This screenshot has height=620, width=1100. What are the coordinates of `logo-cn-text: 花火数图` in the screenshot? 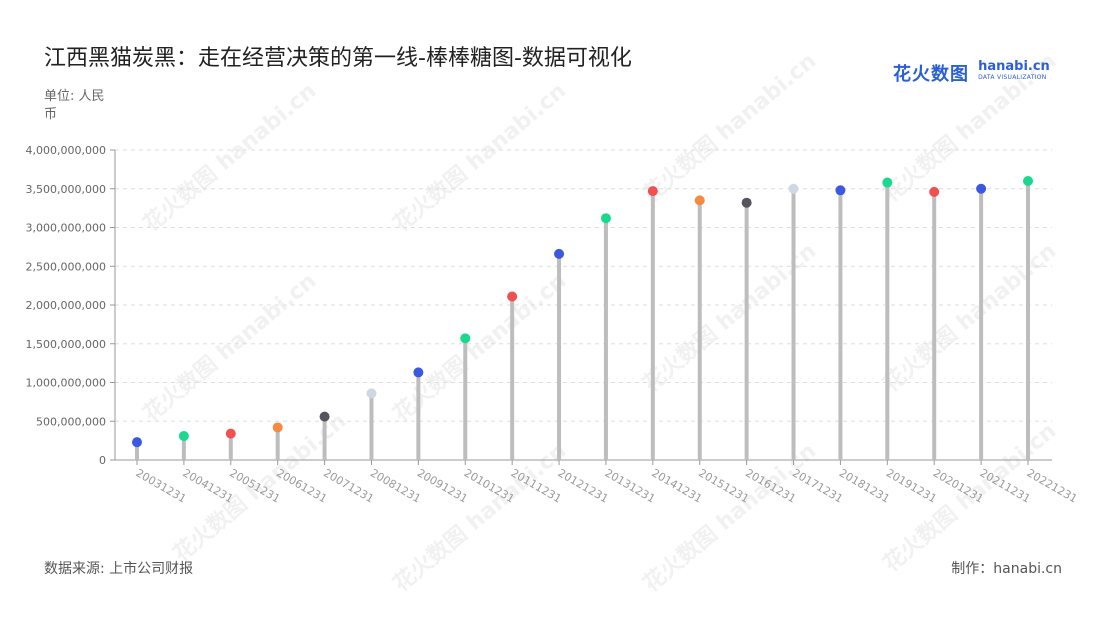 It's located at (931, 74).